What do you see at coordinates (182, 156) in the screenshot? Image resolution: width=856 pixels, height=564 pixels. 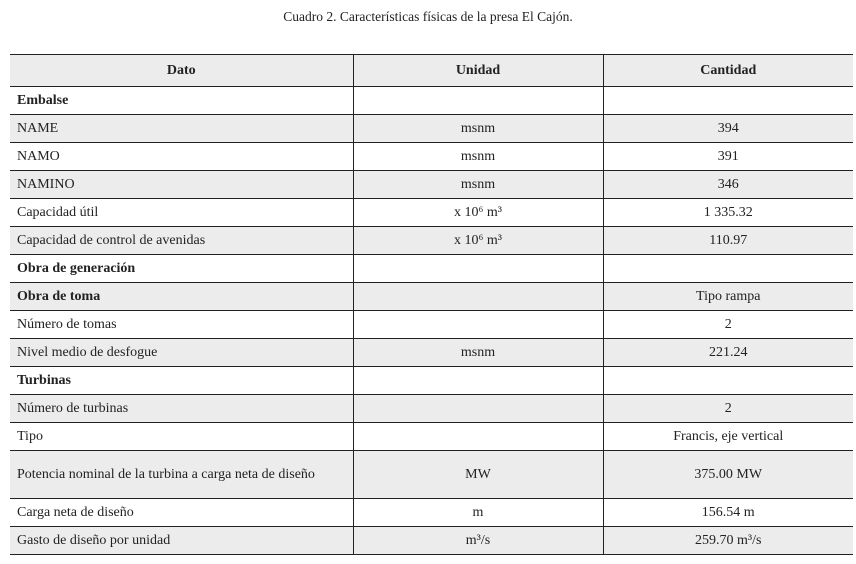 I see `cell-dato: NAMO` at bounding box center [182, 156].